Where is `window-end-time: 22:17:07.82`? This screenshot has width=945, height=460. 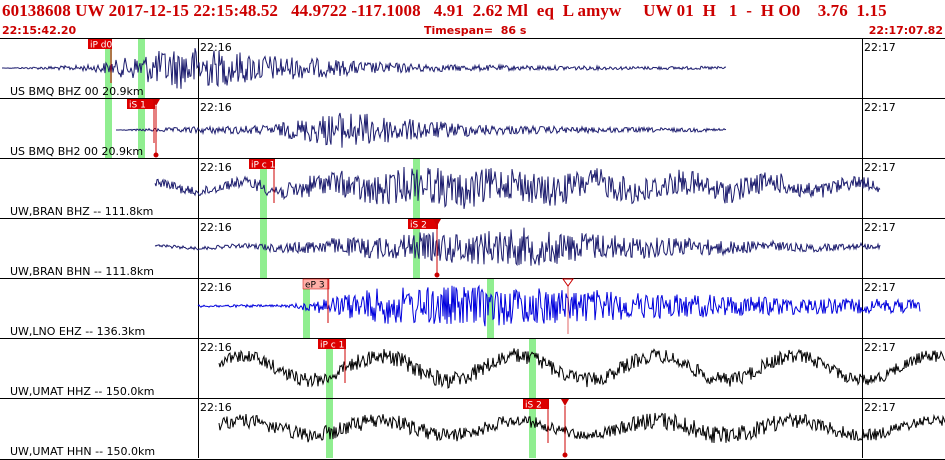 window-end-time: 22:17:07.82 is located at coordinates (905, 30).